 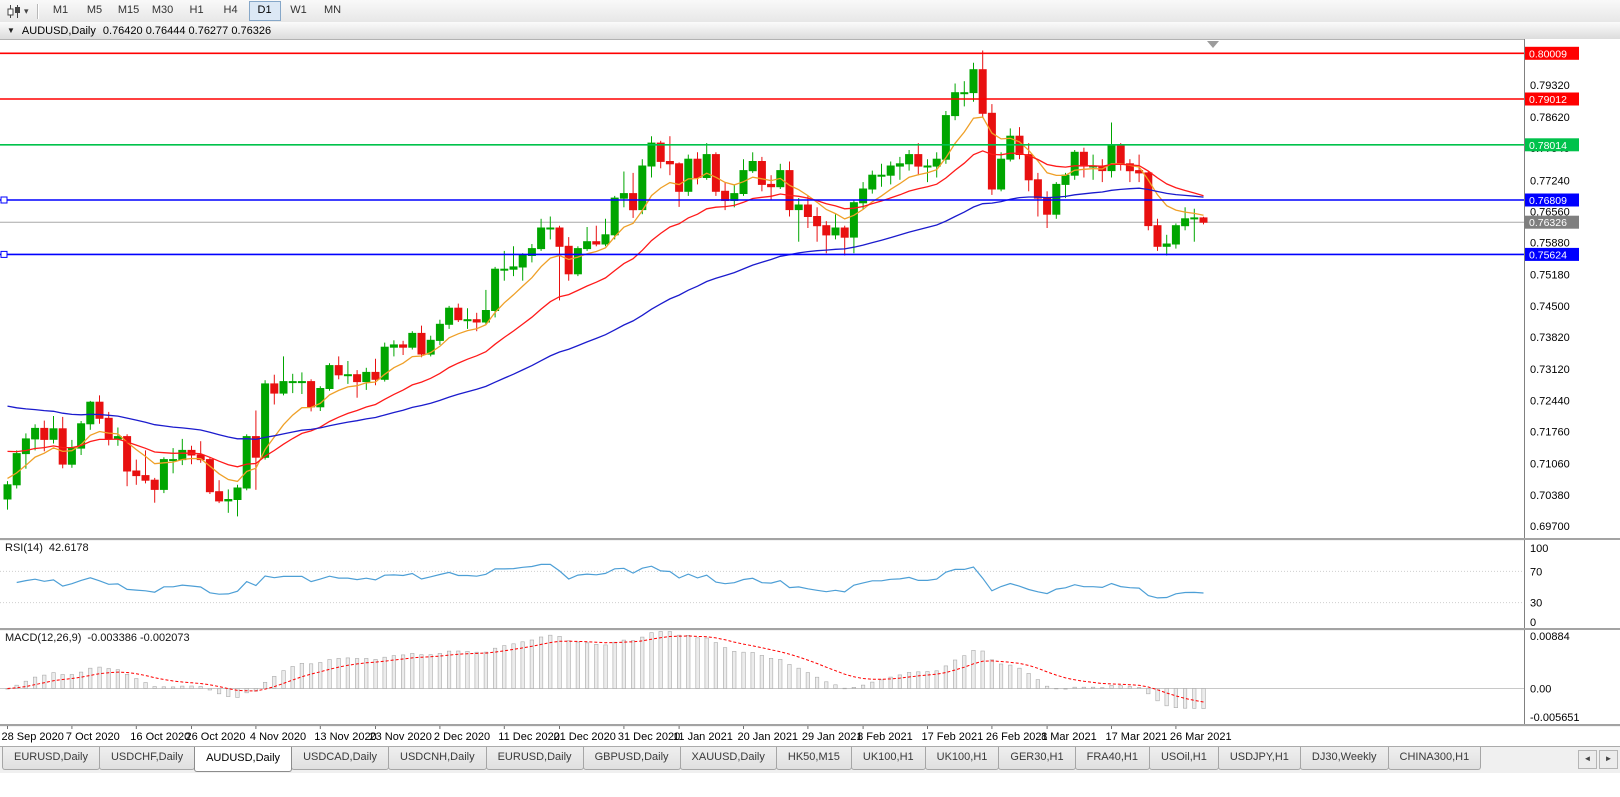 I want to click on timeframe-button-d1: D1, so click(x=264, y=11).